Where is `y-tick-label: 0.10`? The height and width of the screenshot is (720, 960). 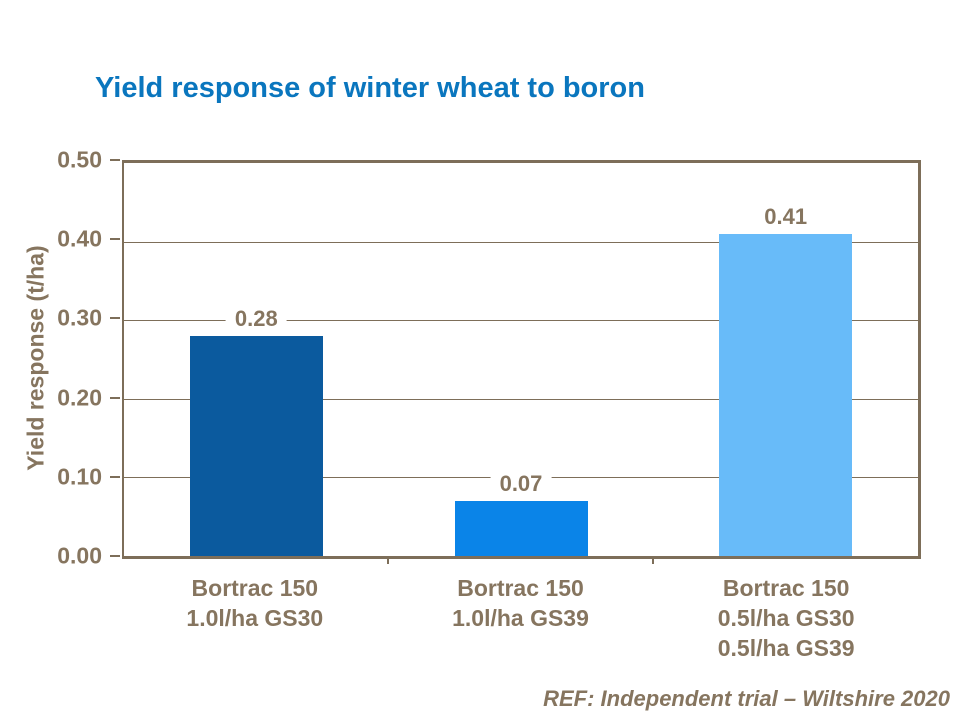 y-tick-label: 0.10 is located at coordinates (79, 476).